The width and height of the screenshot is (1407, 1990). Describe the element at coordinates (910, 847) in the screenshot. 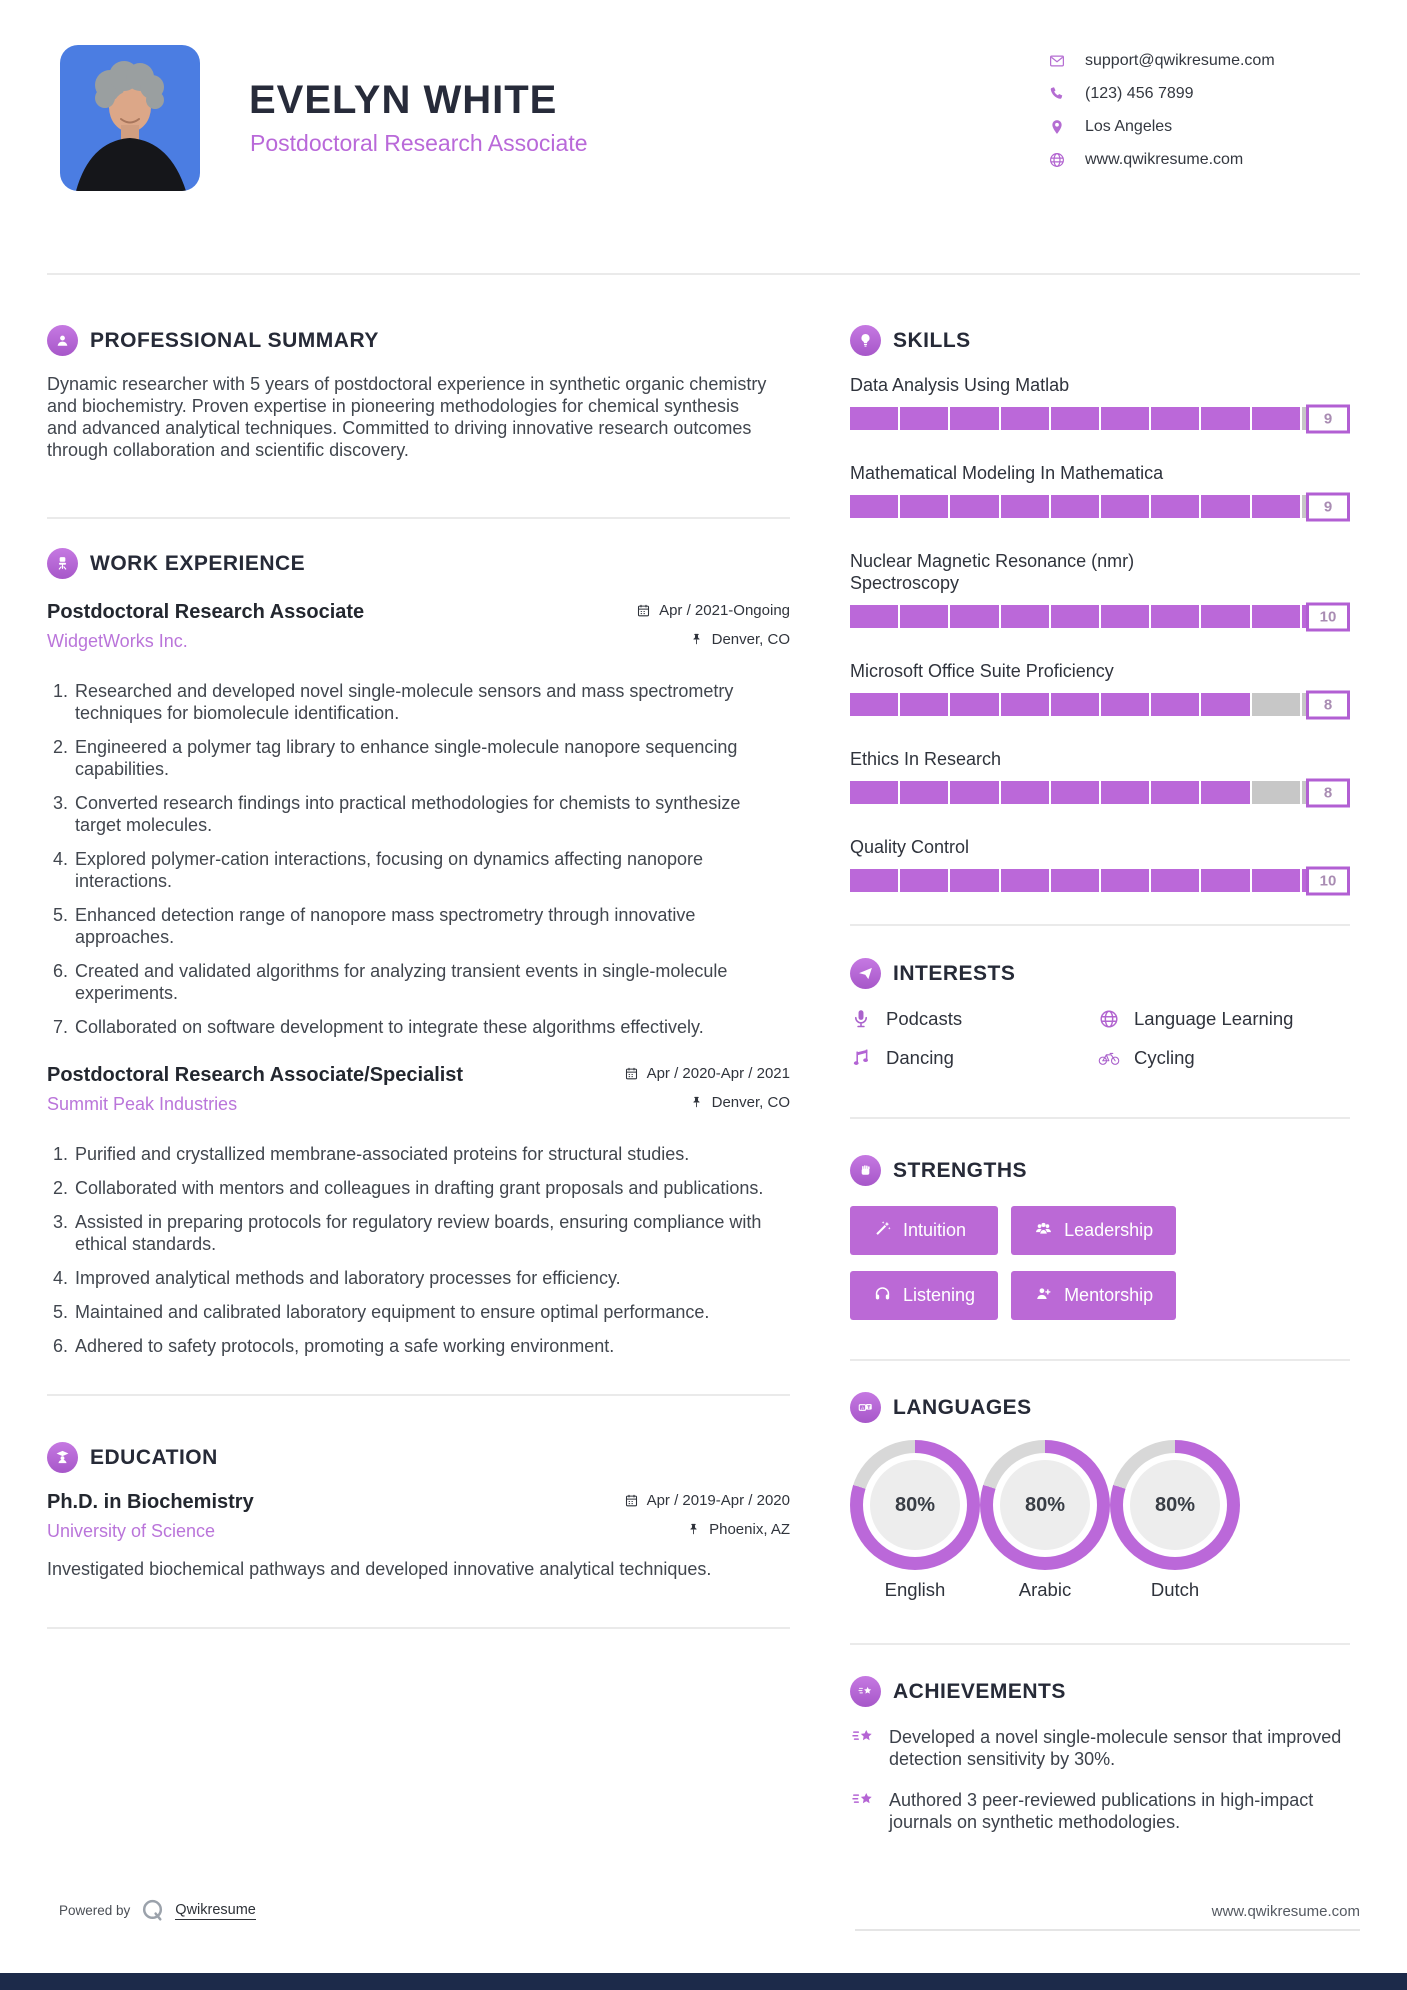

I see `skill-label: Quality Control` at that location.